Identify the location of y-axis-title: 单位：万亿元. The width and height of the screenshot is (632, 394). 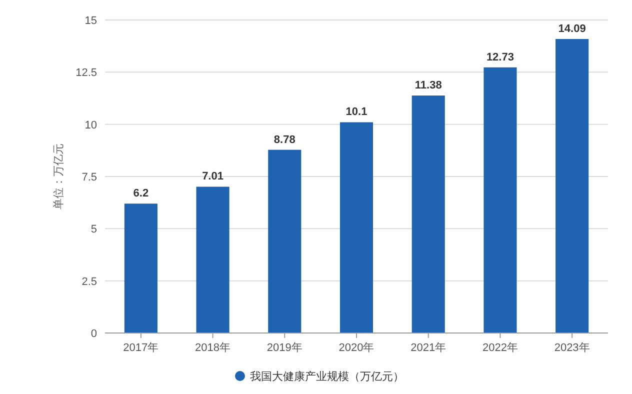
(58, 177).